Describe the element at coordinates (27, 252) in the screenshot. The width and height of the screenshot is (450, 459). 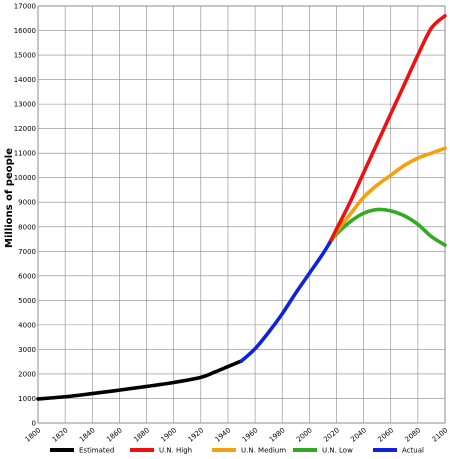
I see `y-tick-label: 7000` at that location.